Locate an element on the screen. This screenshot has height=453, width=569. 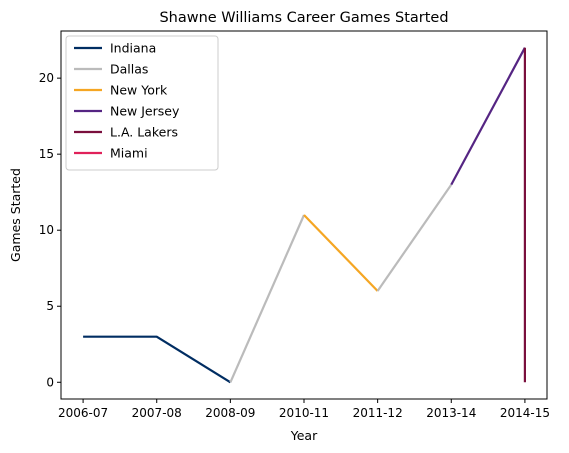
y-tick-label: 0 is located at coordinates (50, 382).